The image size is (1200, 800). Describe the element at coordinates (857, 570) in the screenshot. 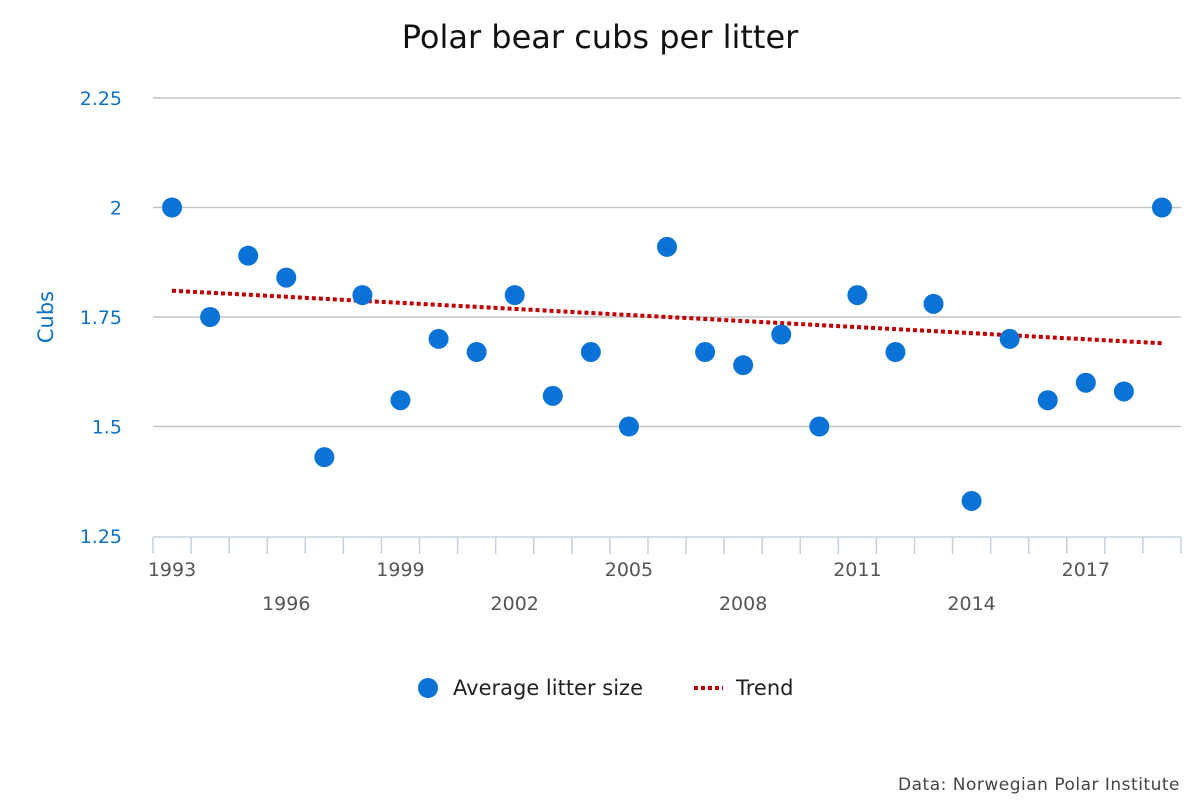

I see `x-tick-label: 2011` at that location.